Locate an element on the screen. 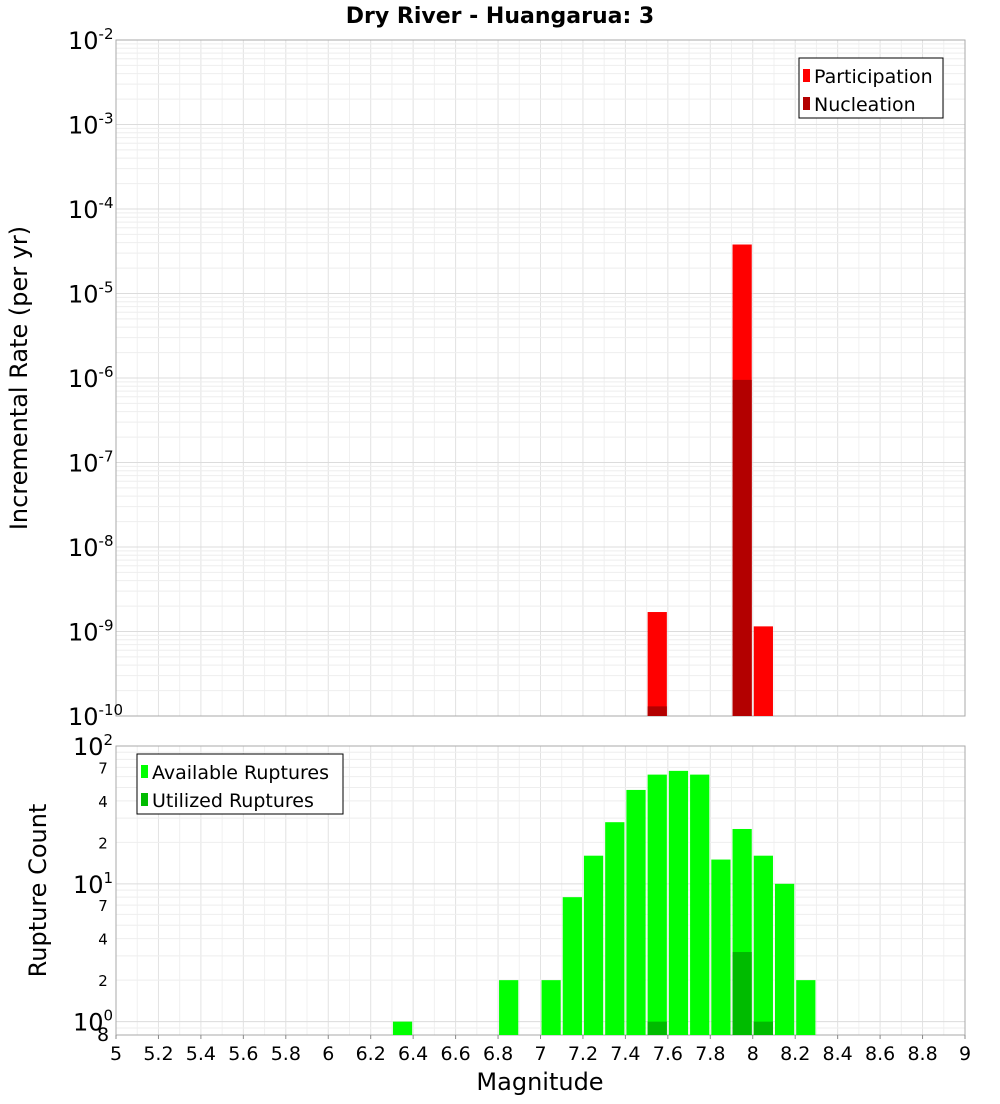 Image resolution: width=1000 pixels, height=1104 pixels. legend-label: Participation is located at coordinates (873, 77).